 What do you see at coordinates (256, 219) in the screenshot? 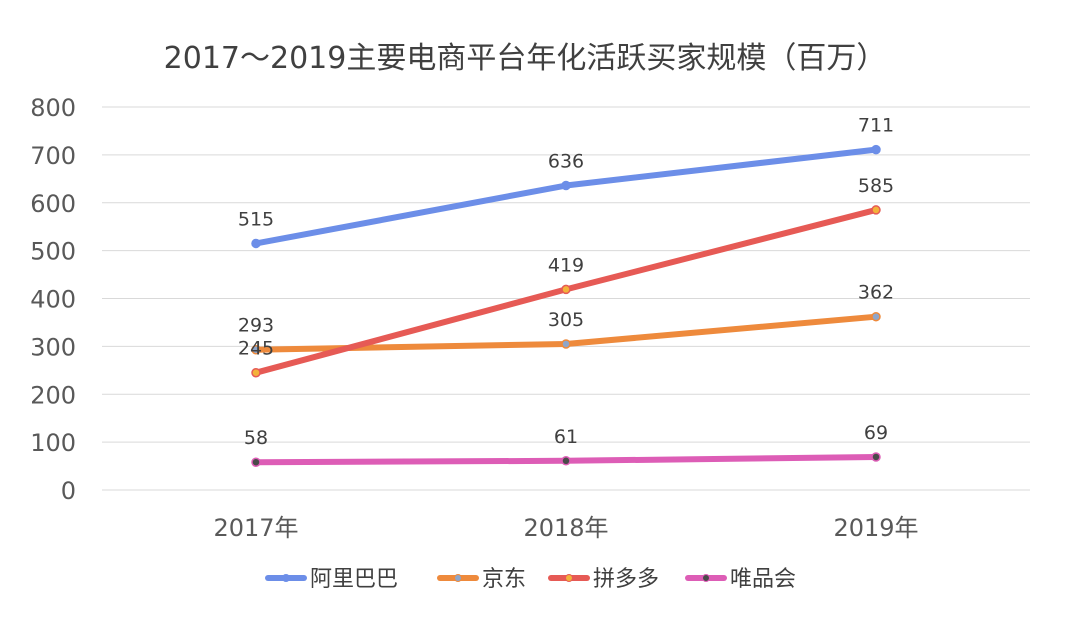
I see `data-label: 515` at bounding box center [256, 219].